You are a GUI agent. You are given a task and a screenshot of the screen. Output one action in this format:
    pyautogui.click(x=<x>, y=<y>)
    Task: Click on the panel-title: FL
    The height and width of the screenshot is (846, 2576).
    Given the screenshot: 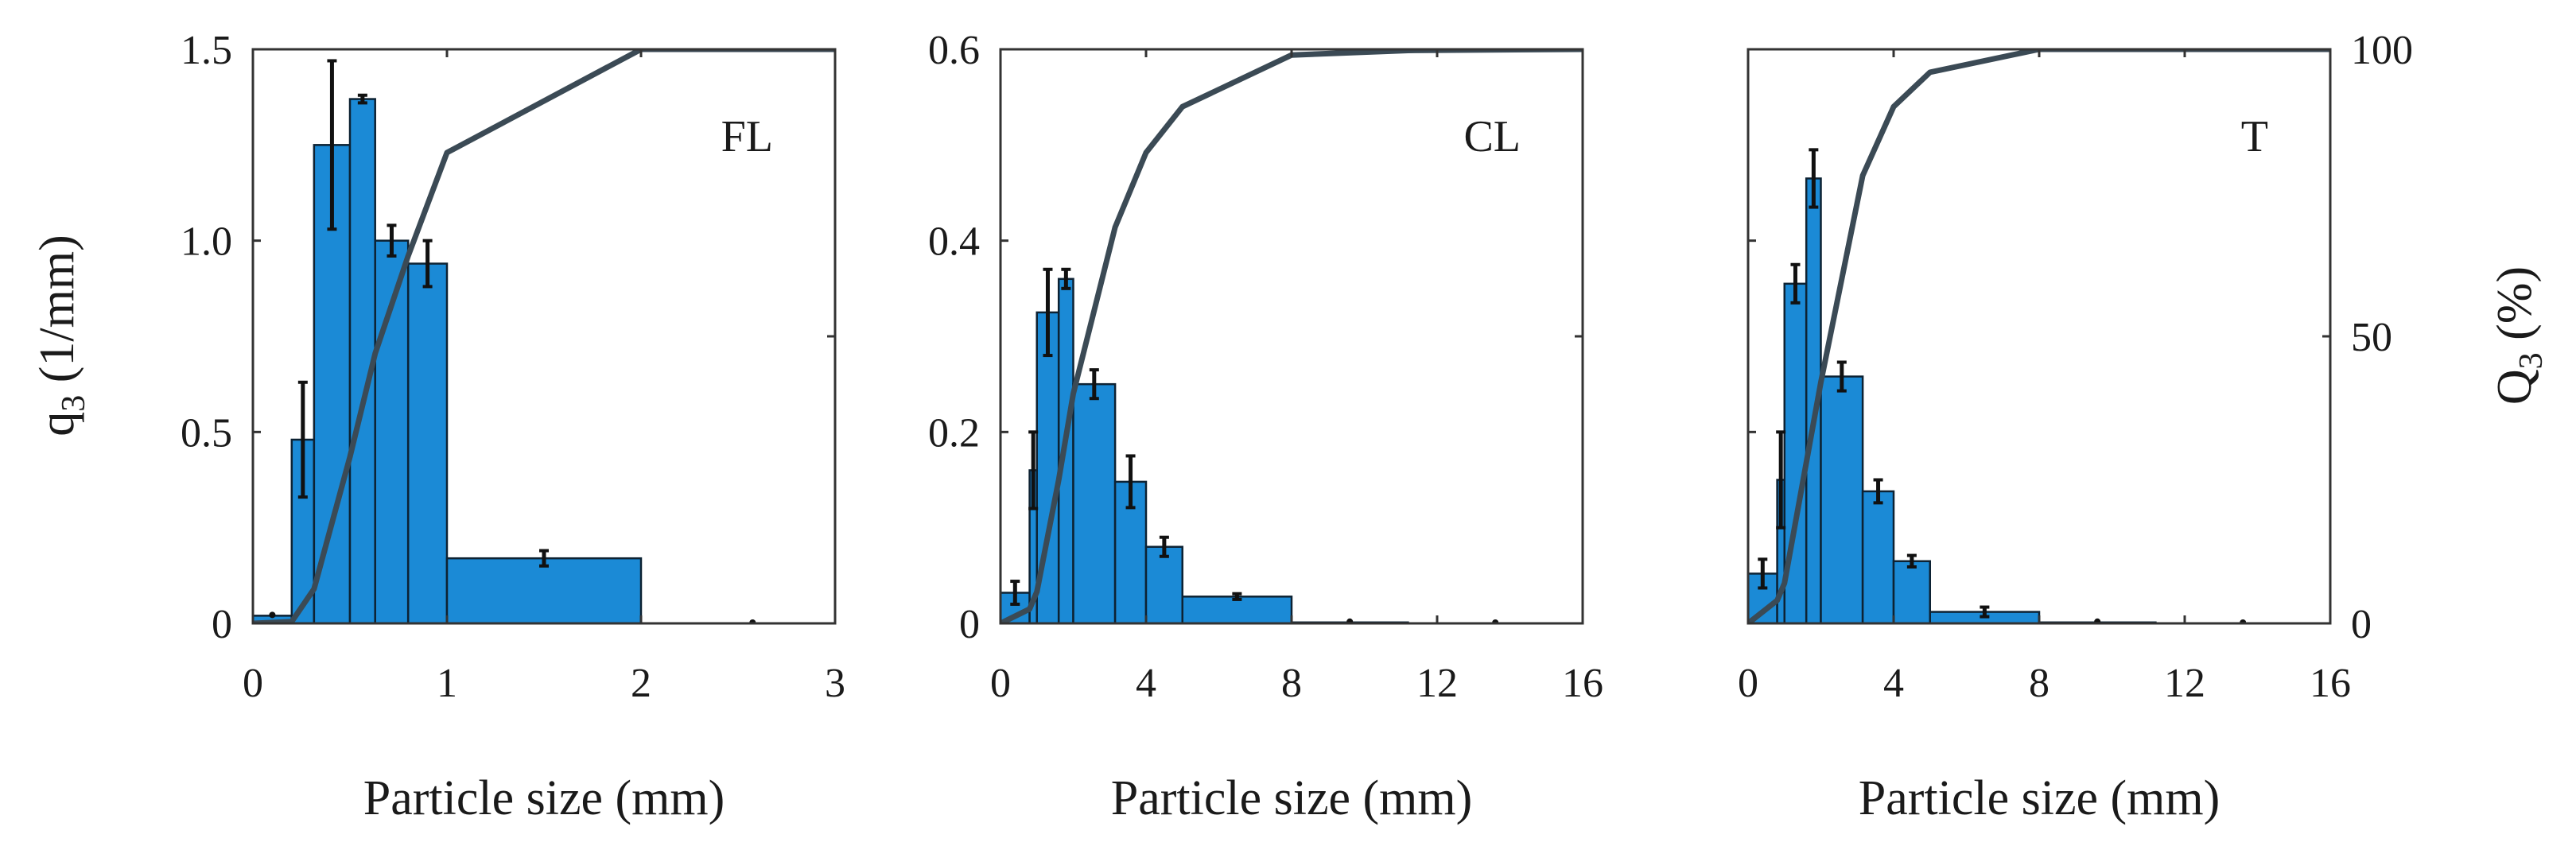 What is the action you would take?
    pyautogui.click(x=747, y=136)
    